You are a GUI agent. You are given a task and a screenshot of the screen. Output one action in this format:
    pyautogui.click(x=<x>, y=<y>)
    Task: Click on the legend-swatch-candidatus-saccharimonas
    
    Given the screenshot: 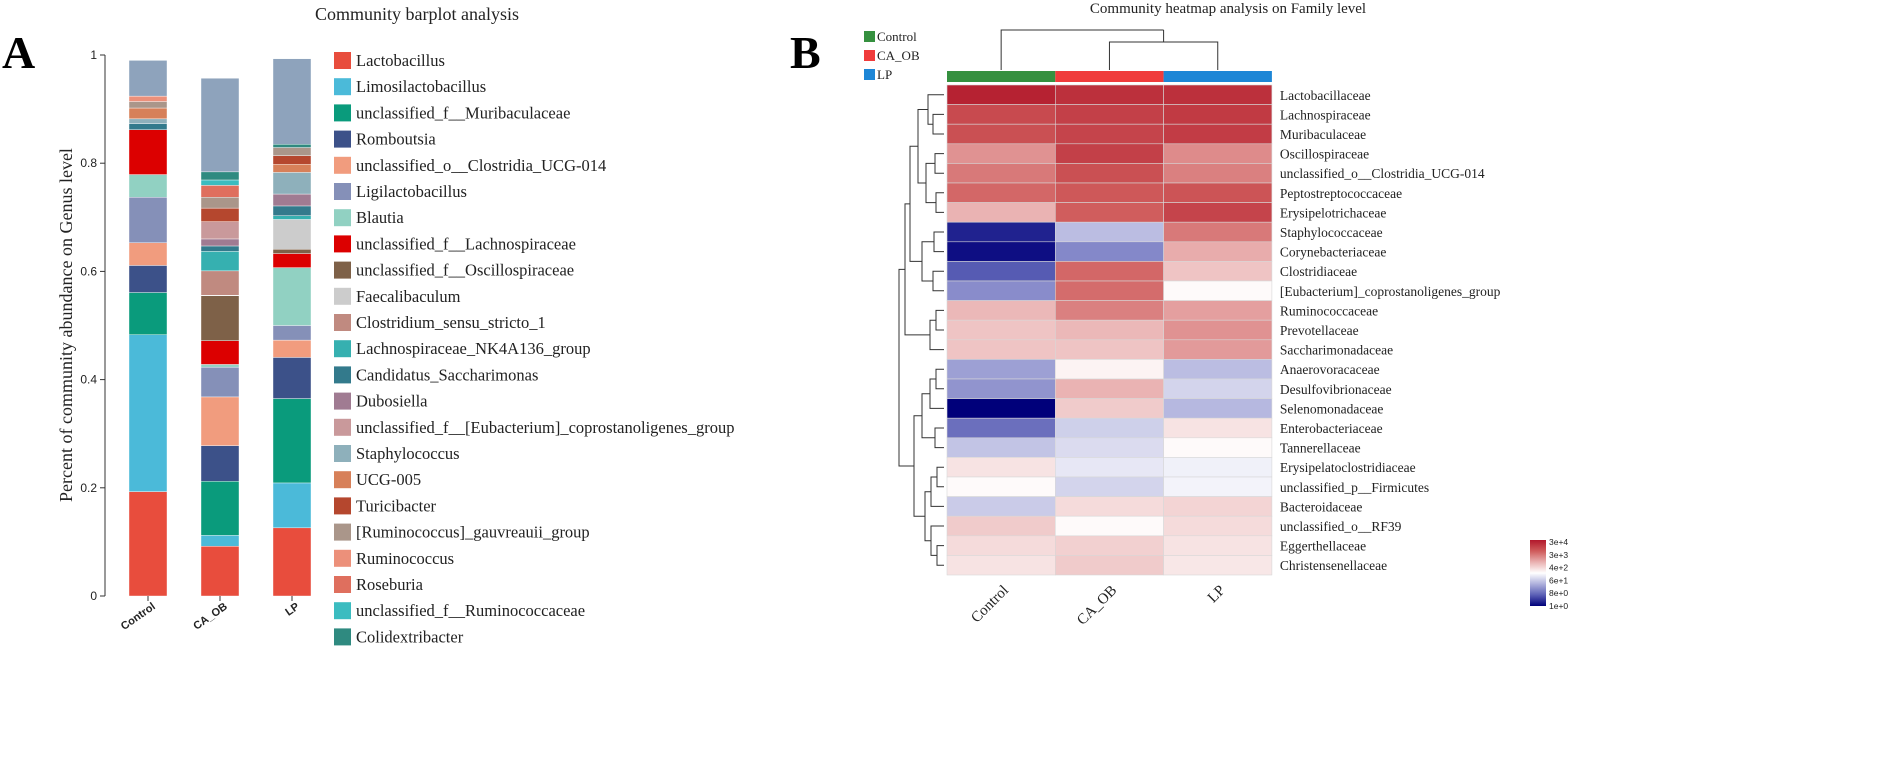 What is the action you would take?
    pyautogui.click(x=342, y=375)
    